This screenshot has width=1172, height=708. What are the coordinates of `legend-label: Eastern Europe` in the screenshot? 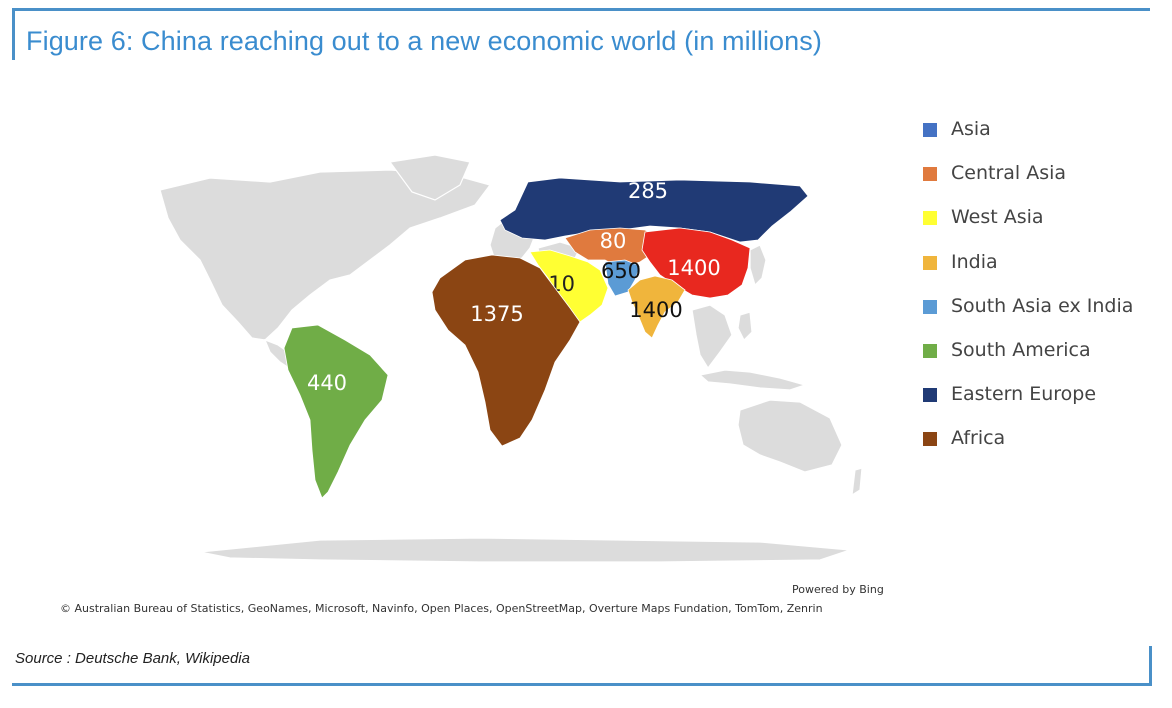 It's located at (1024, 394).